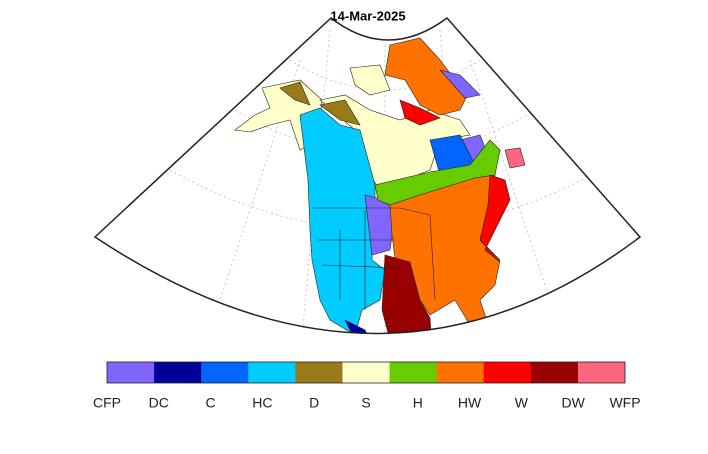 The width and height of the screenshot is (708, 454). I want to click on colorbar-label: D, so click(314, 403).